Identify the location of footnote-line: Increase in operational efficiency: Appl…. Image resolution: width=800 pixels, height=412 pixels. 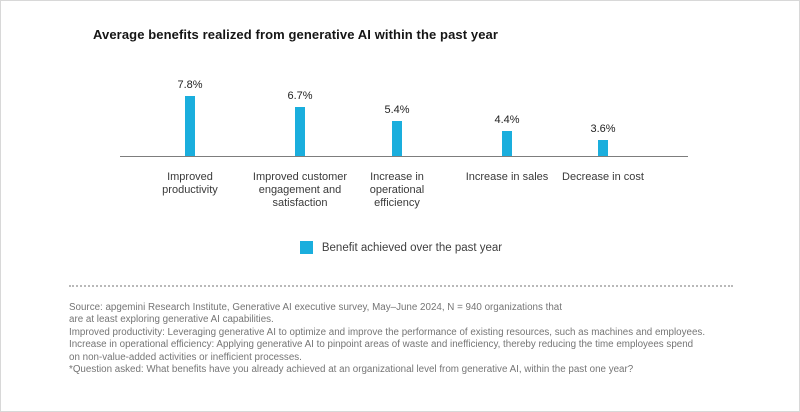
(381, 345).